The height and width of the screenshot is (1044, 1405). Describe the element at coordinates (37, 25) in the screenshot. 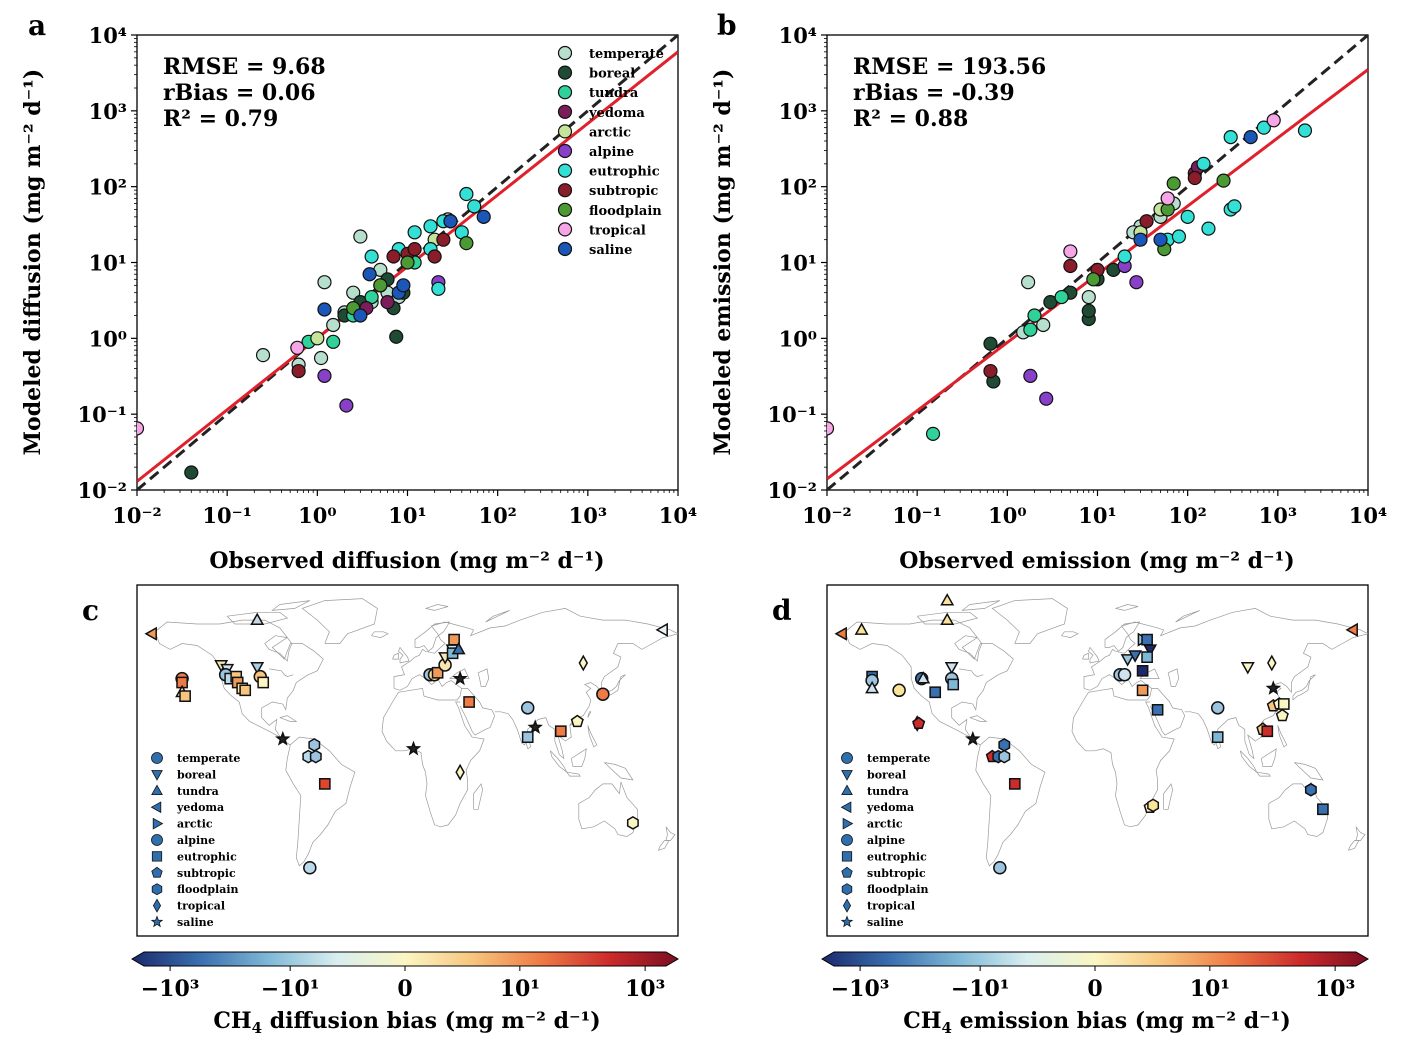

I see `panel-label-a: a` at that location.